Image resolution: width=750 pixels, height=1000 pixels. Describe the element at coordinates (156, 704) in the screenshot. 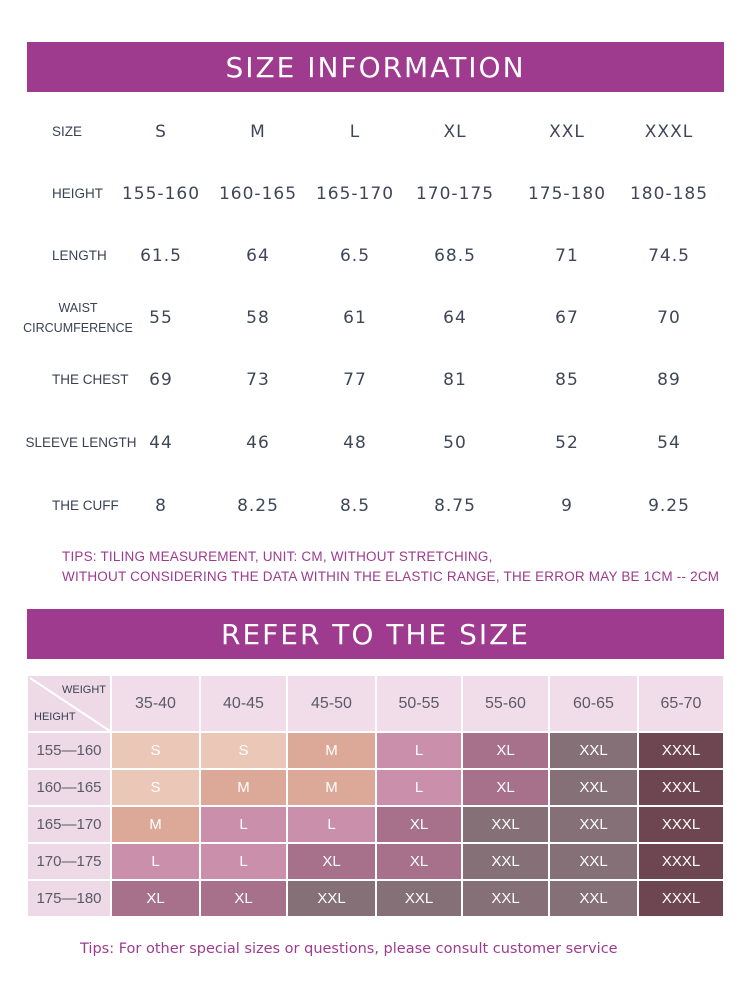

I see `weight-header-35-40: 35-40` at that location.